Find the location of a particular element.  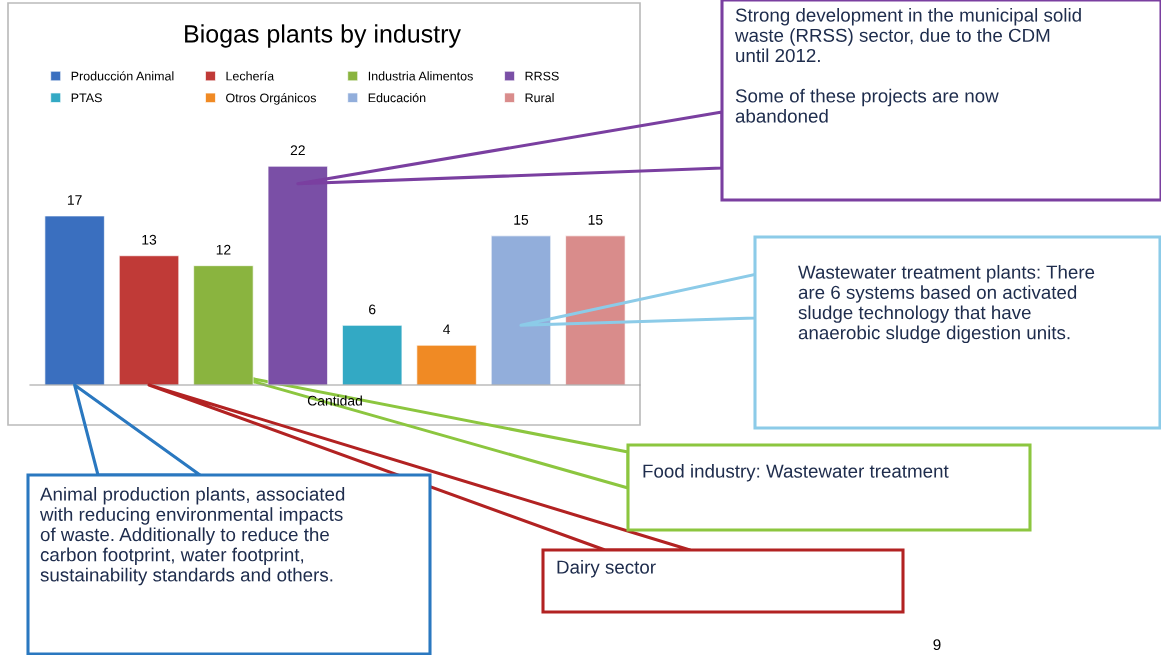

legend-label: PTAS is located at coordinates (86, 98).